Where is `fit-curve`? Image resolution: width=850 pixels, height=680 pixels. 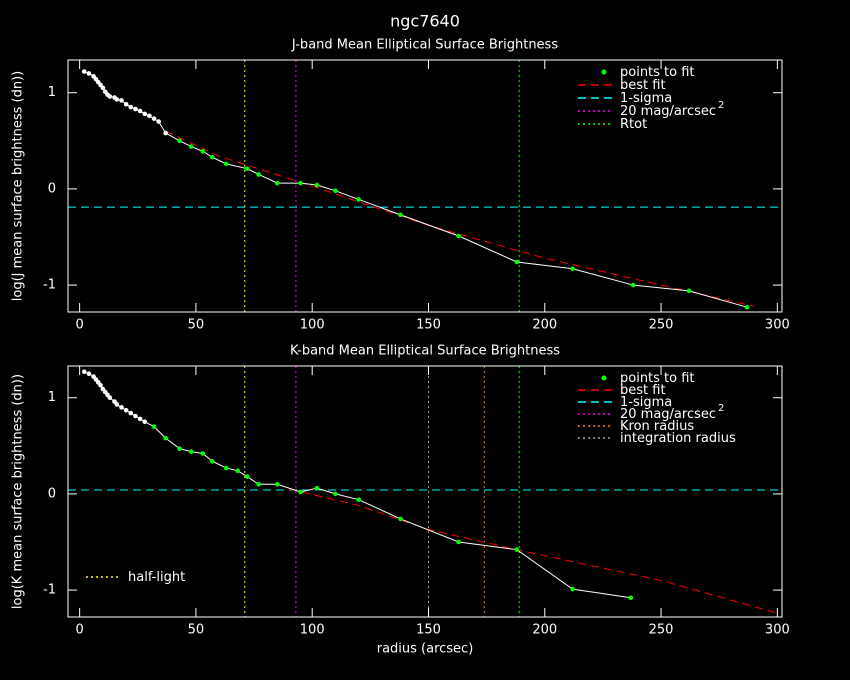
fit-curve is located at coordinates (533, 551).